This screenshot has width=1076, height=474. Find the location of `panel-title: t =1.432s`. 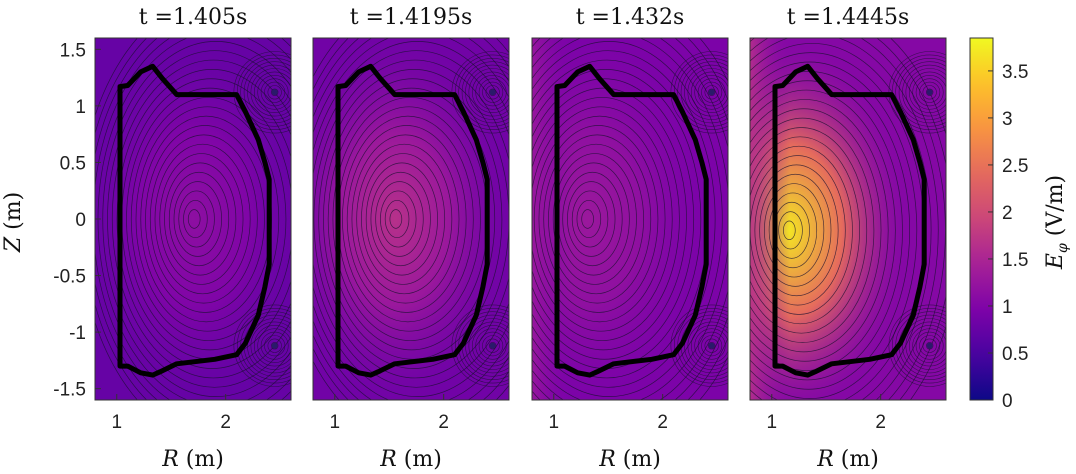

panel-title: t =1.432s is located at coordinates (630, 17).